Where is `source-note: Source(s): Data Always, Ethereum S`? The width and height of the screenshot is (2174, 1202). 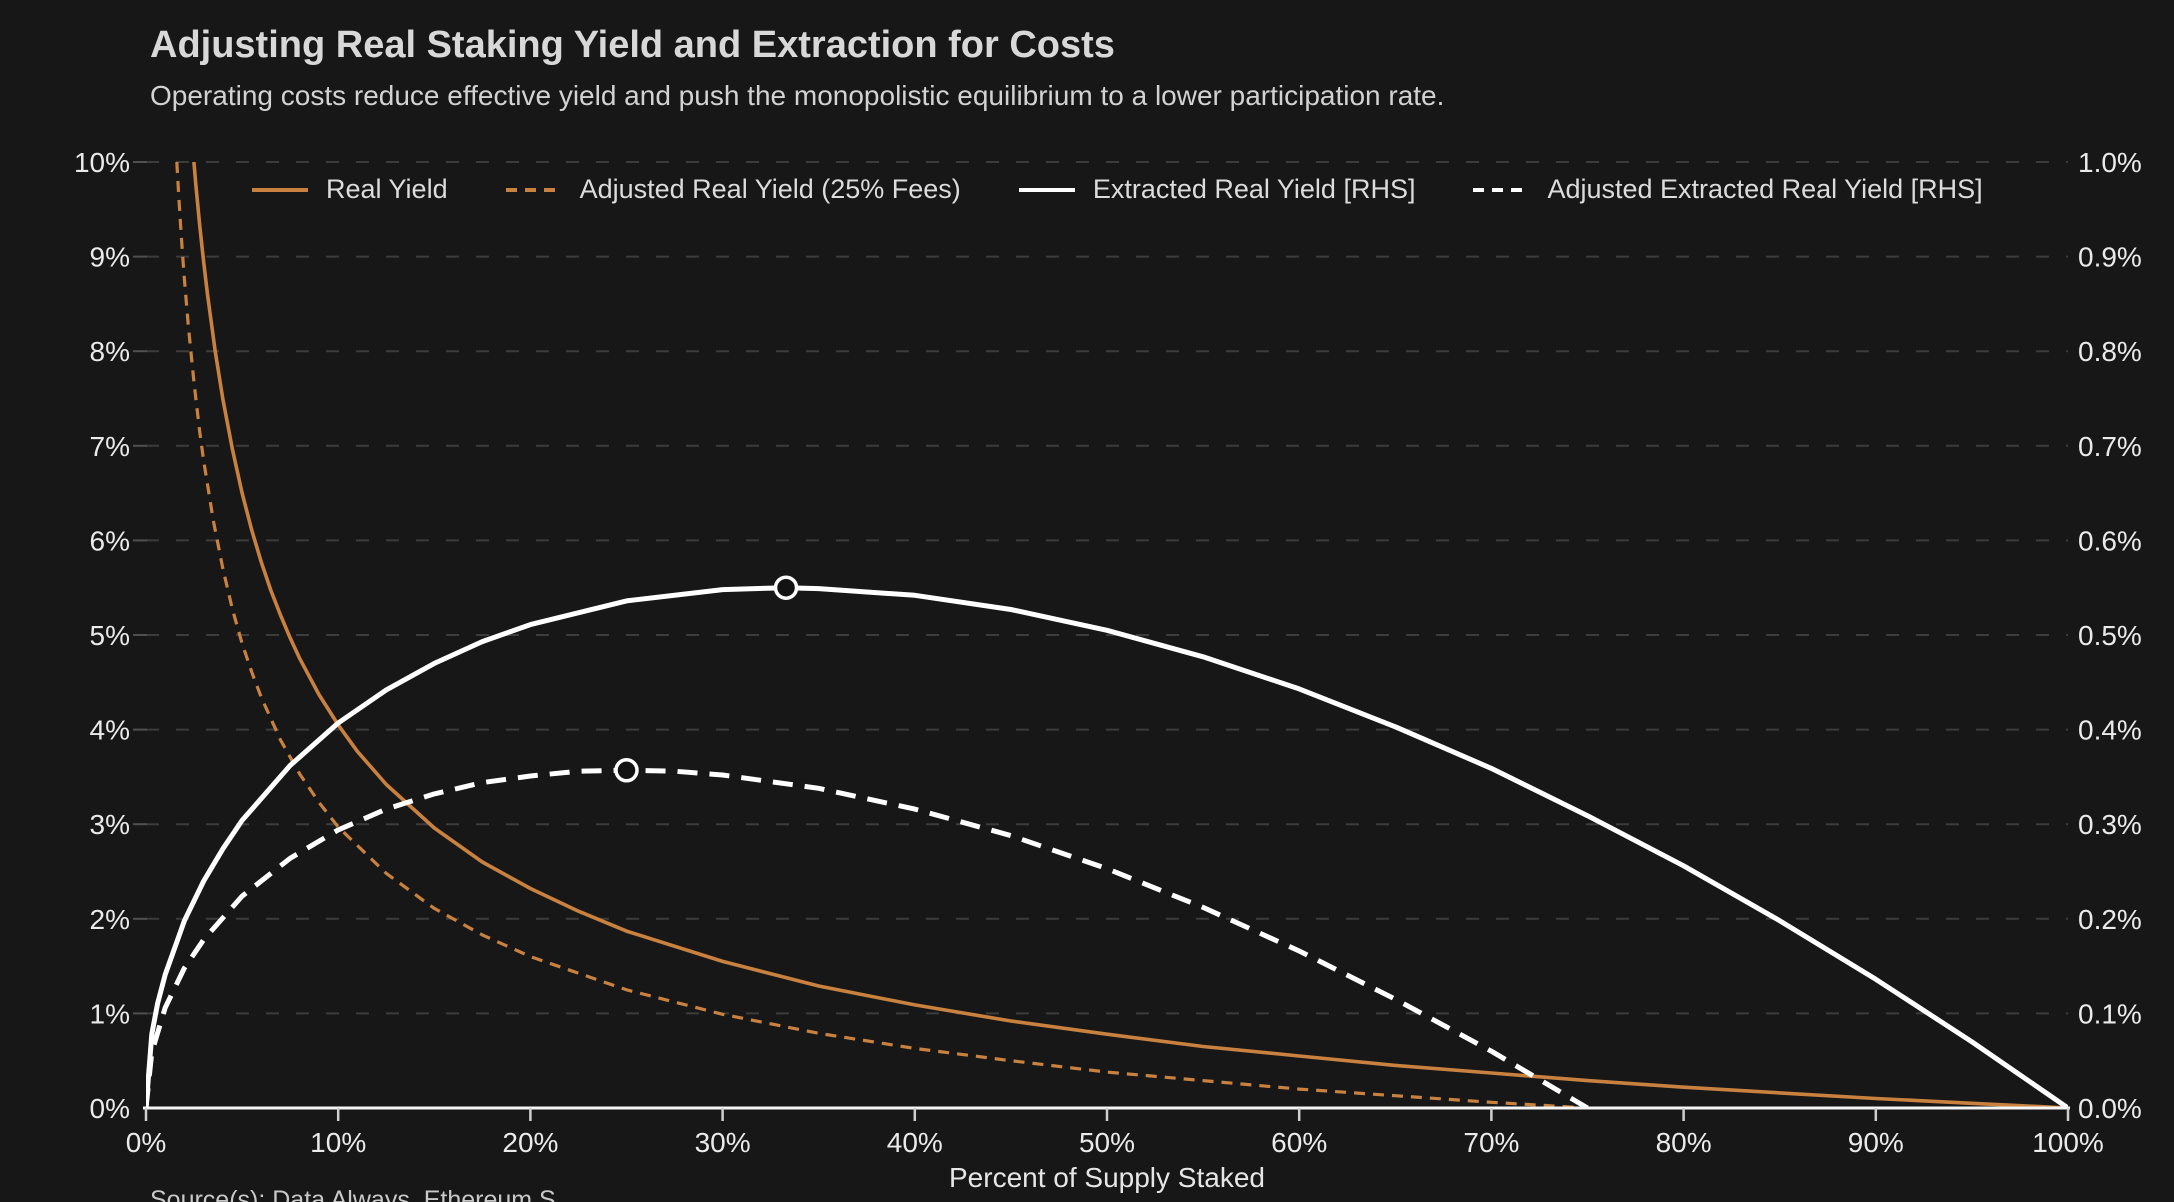 source-note: Source(s): Data Always, Ethereum S is located at coordinates (353, 1194).